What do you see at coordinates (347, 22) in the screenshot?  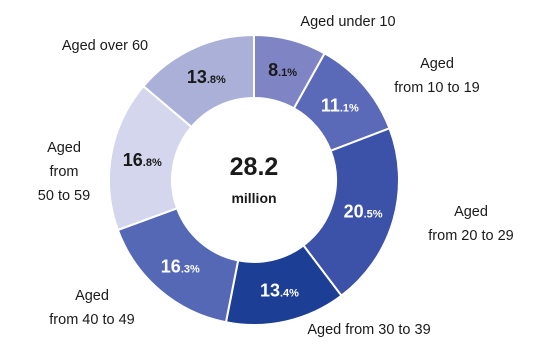 I see `category-label: Aged under 10` at bounding box center [347, 22].